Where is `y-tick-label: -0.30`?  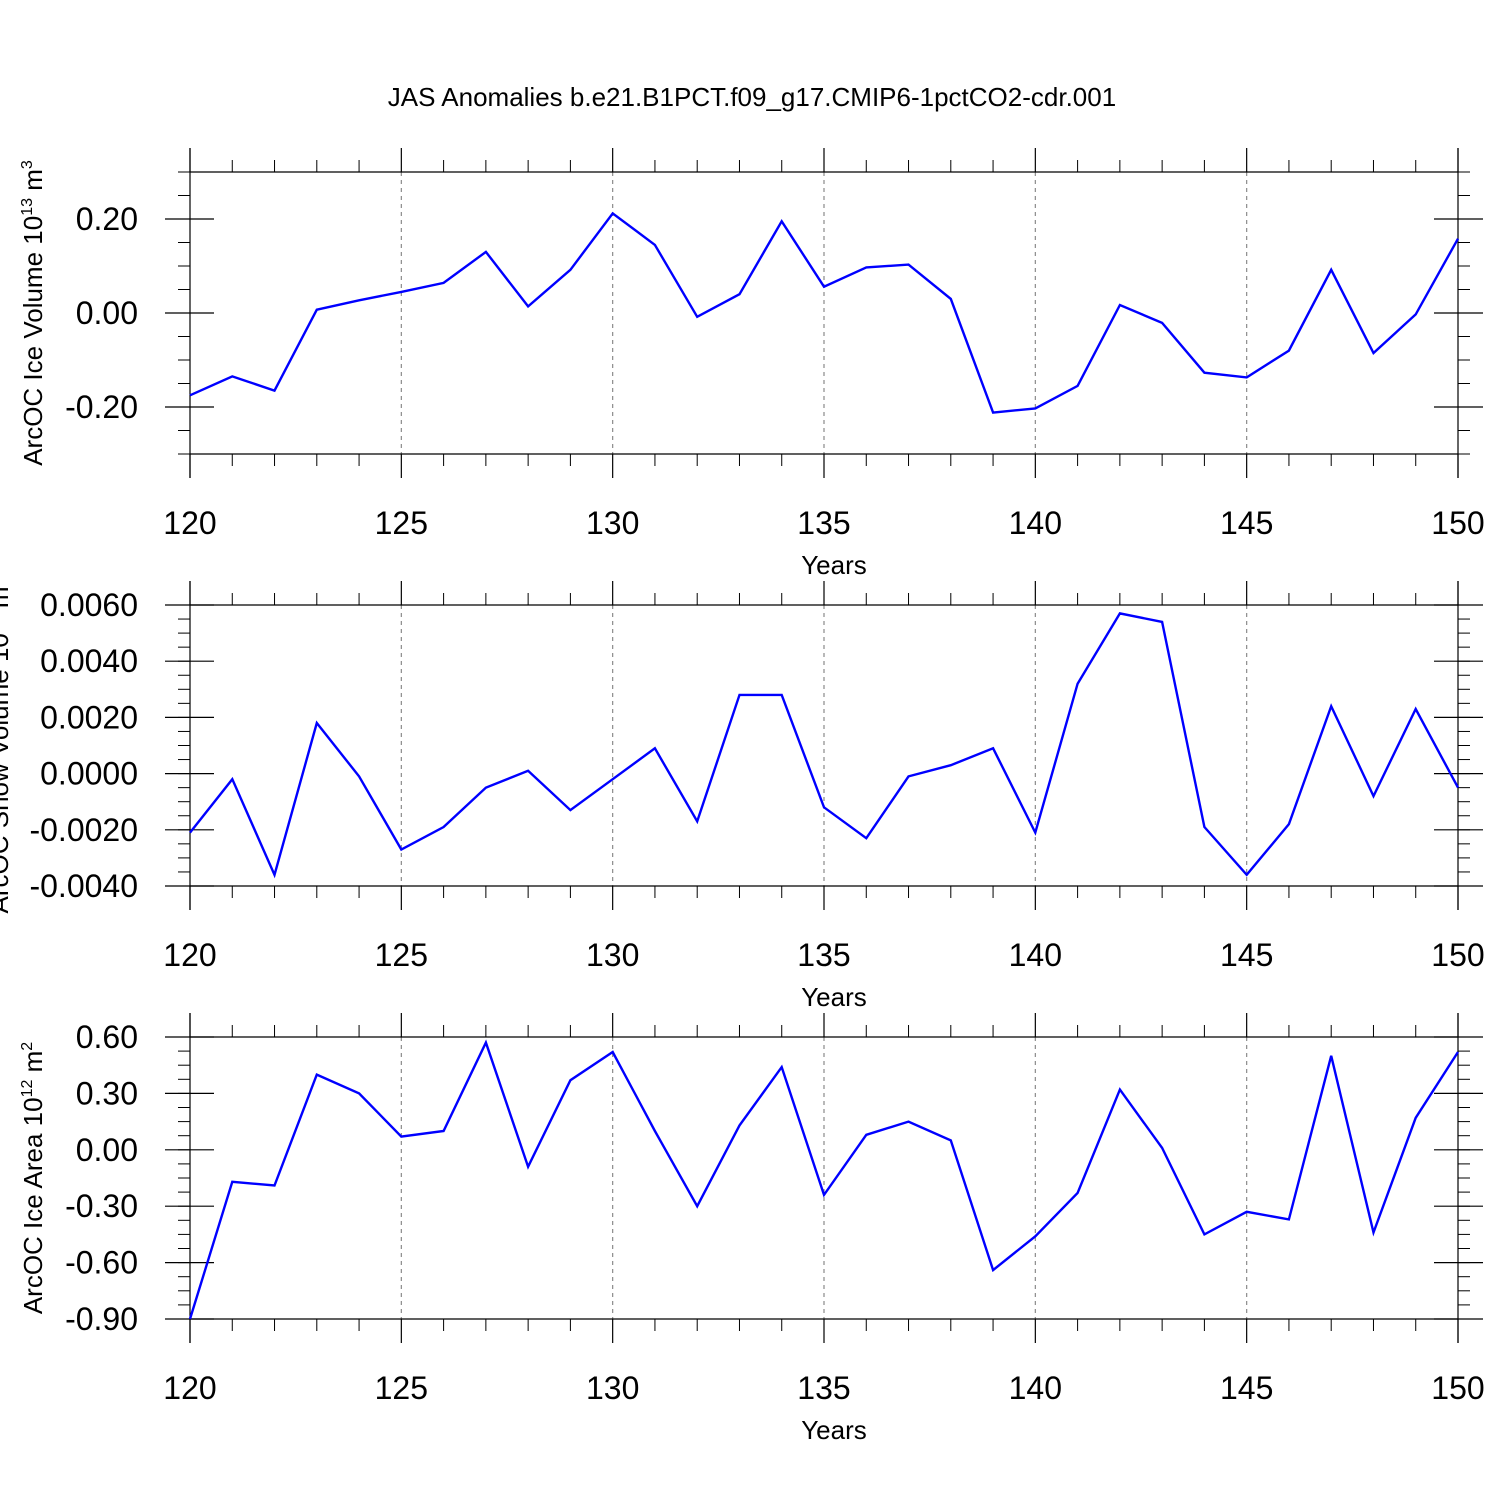
y-tick-label: -0.30 is located at coordinates (101, 1206).